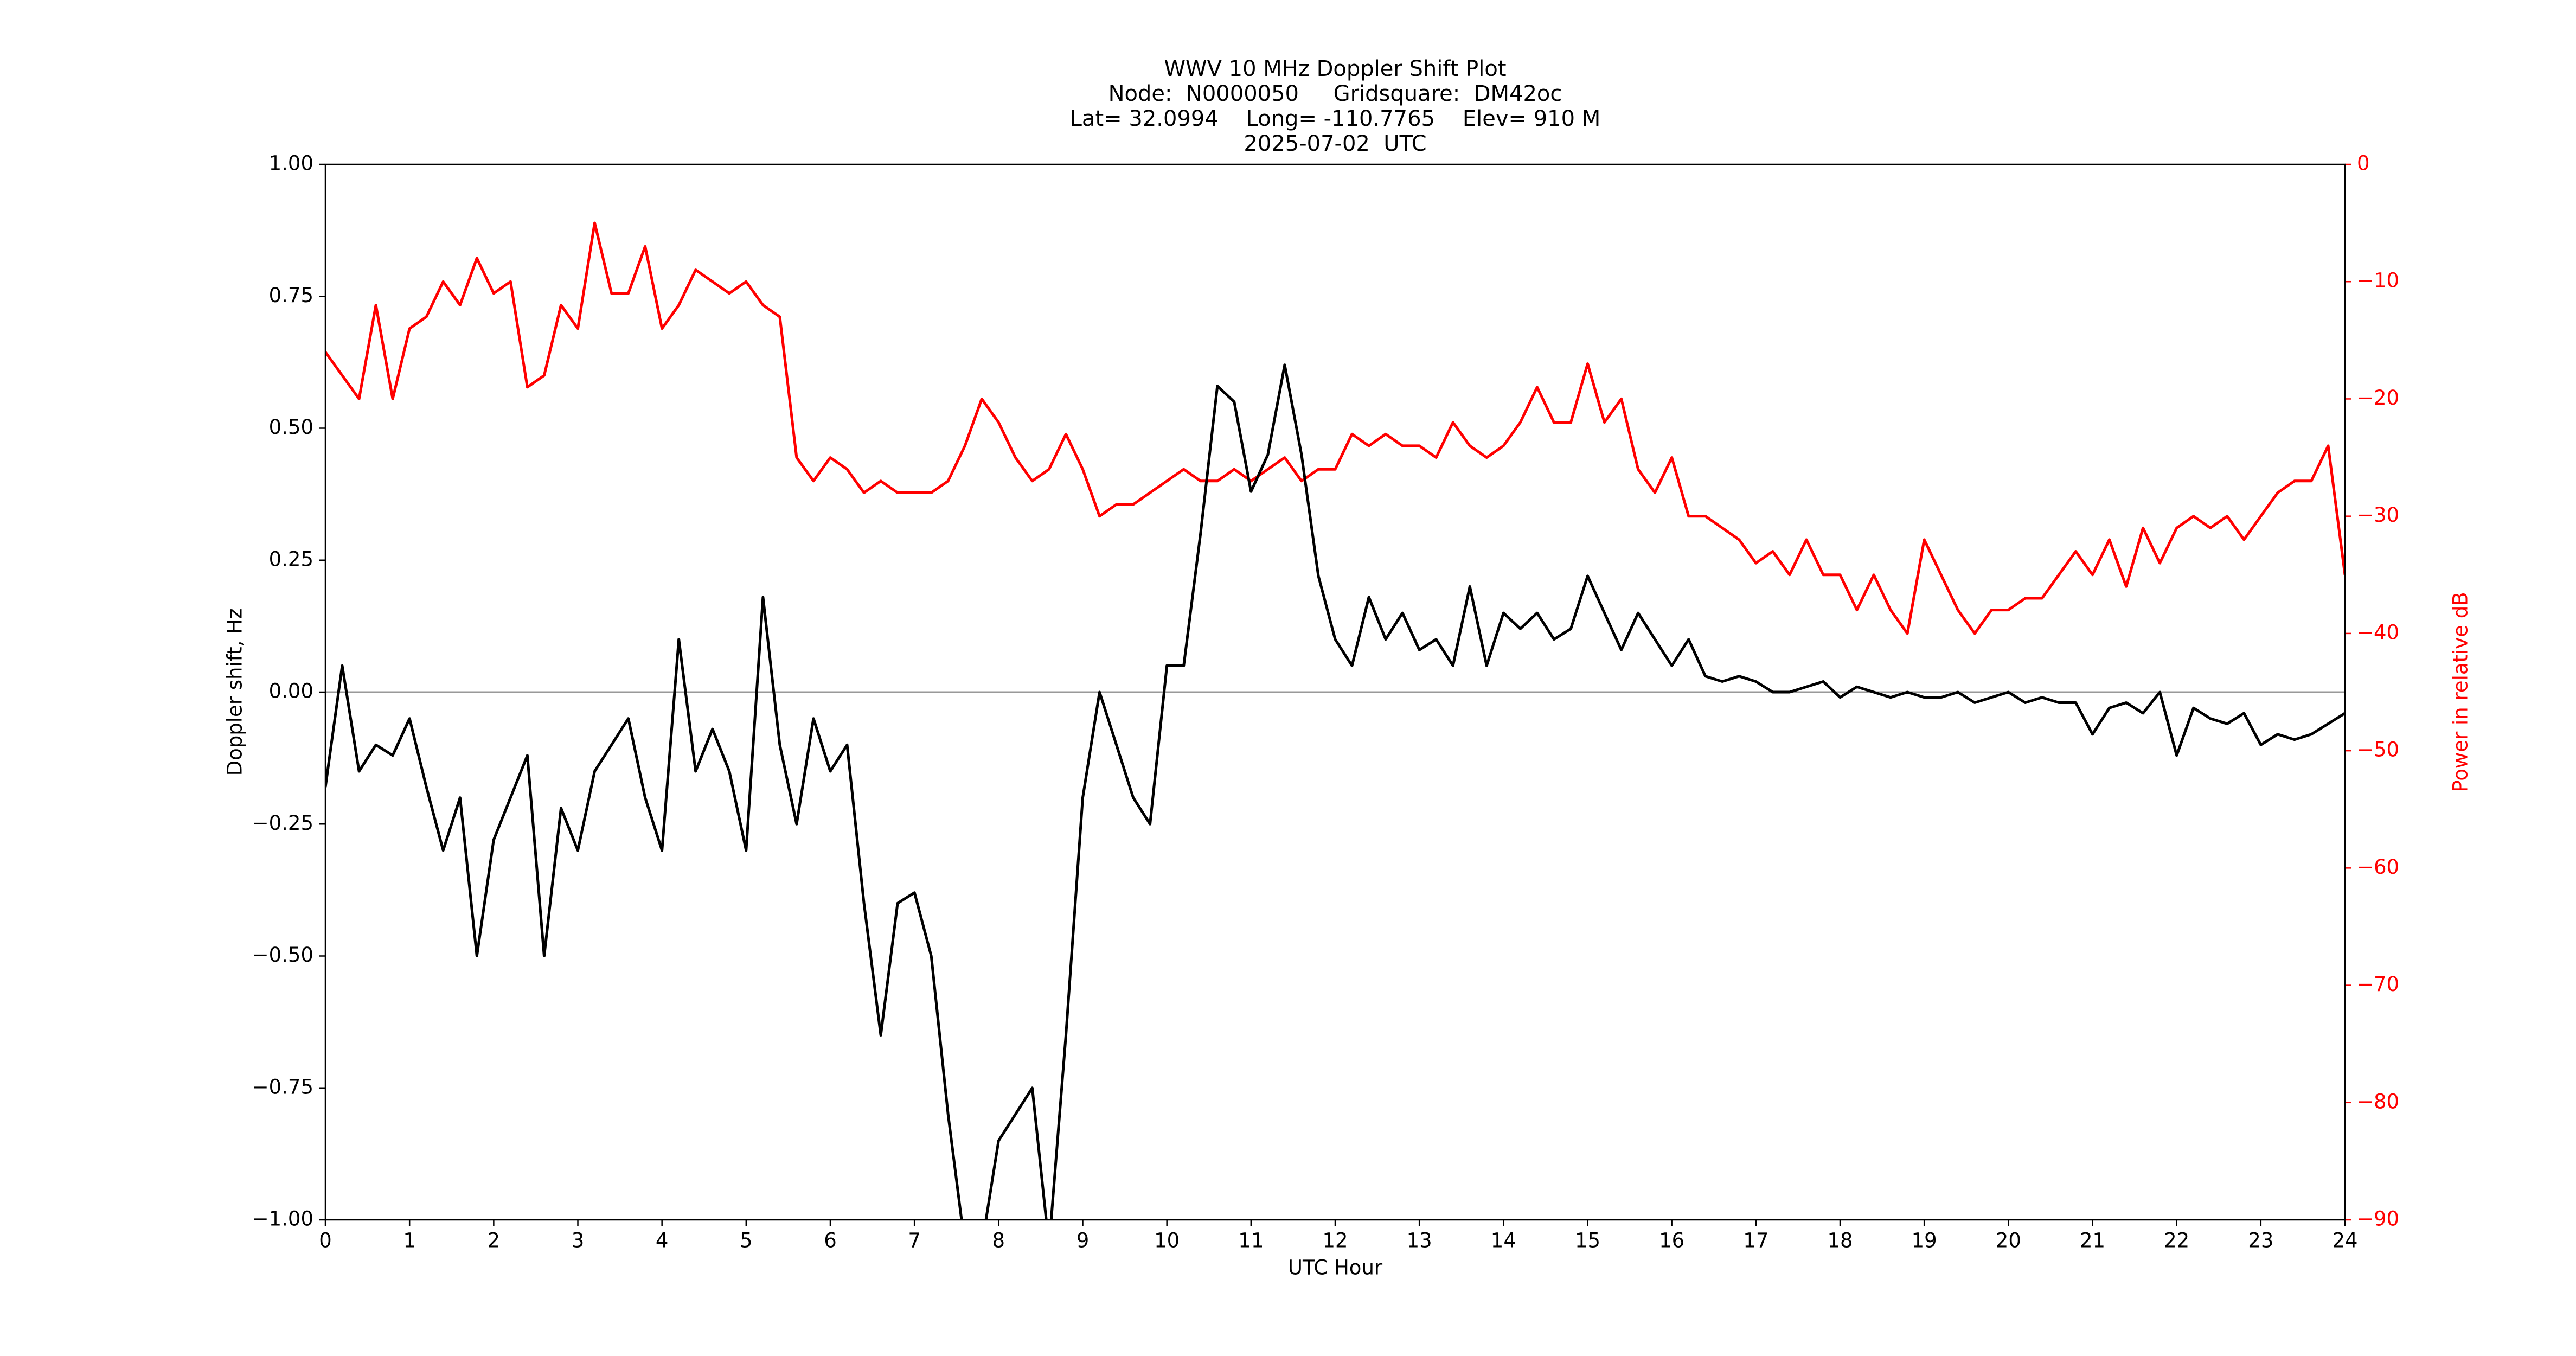 The height and width of the screenshot is (1356, 2576). I want to click on chart-title: Lat= 32.0994 Long= -110.7765 Elev= 910 M, so click(1336, 118).